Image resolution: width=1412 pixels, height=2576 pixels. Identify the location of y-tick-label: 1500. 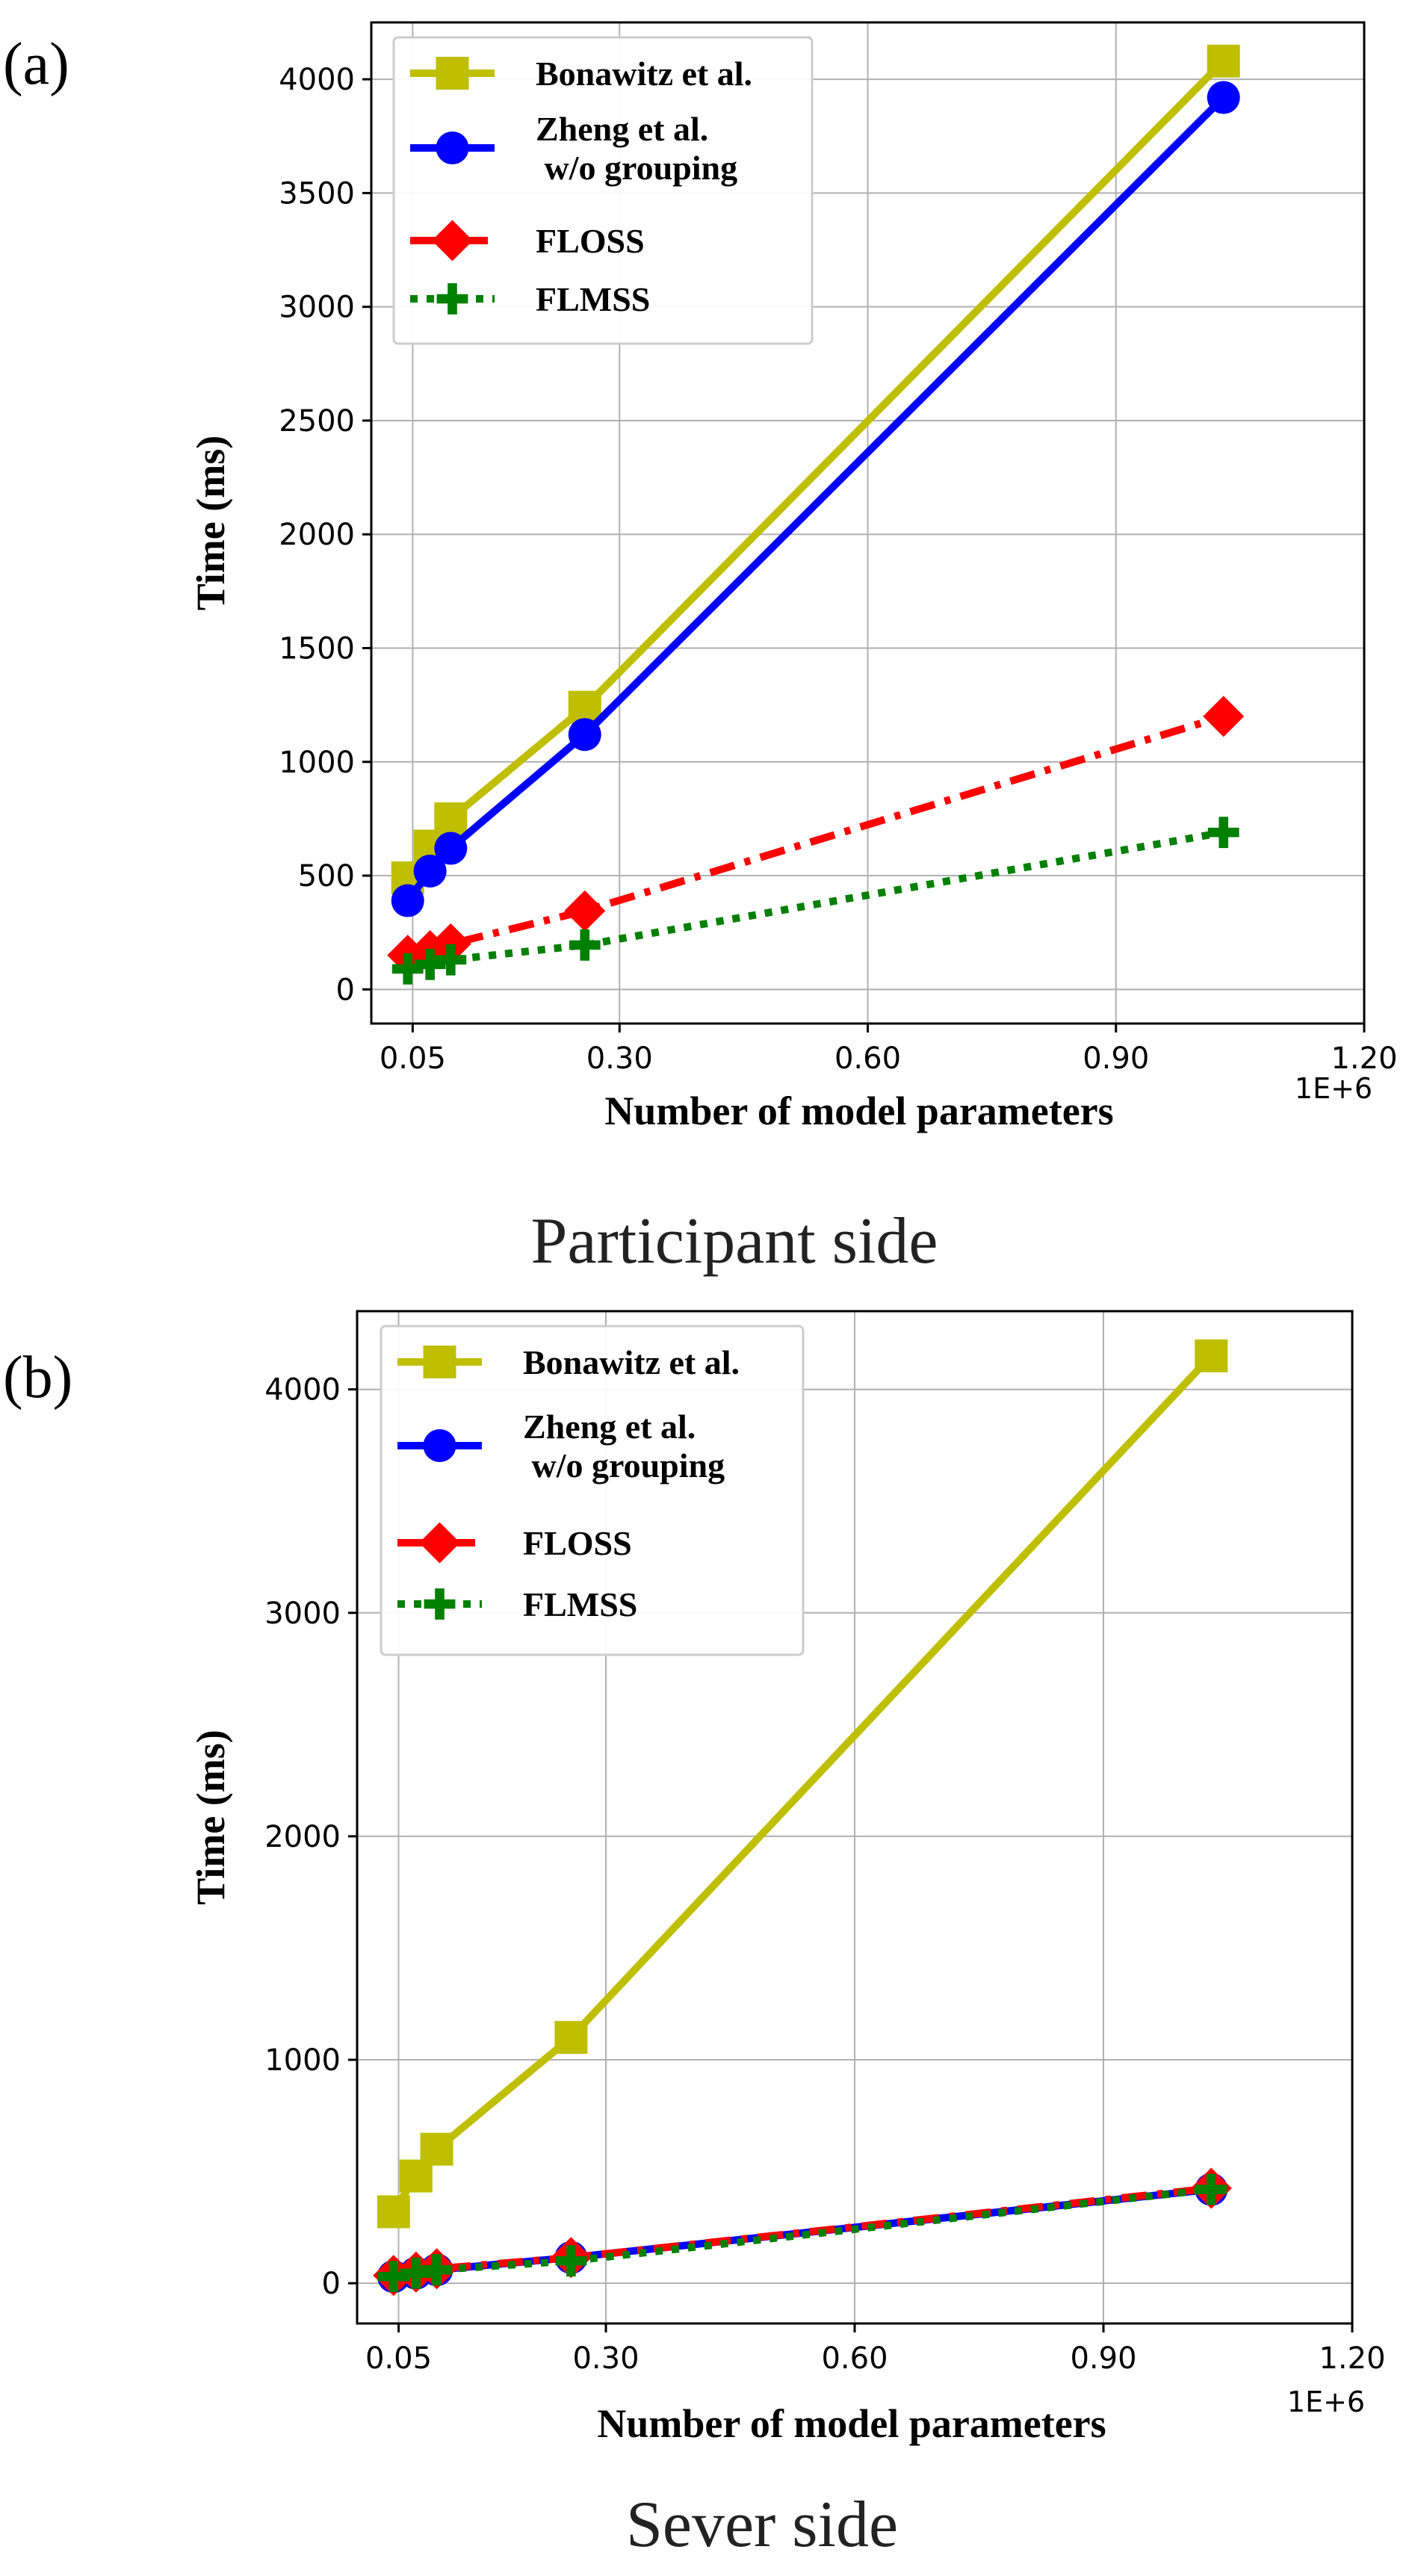
(317, 649).